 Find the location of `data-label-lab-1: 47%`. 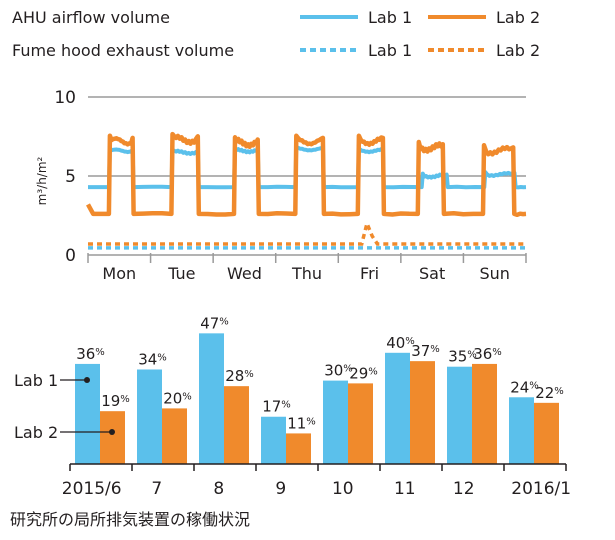

data-label-lab-1: 47% is located at coordinates (214, 323).